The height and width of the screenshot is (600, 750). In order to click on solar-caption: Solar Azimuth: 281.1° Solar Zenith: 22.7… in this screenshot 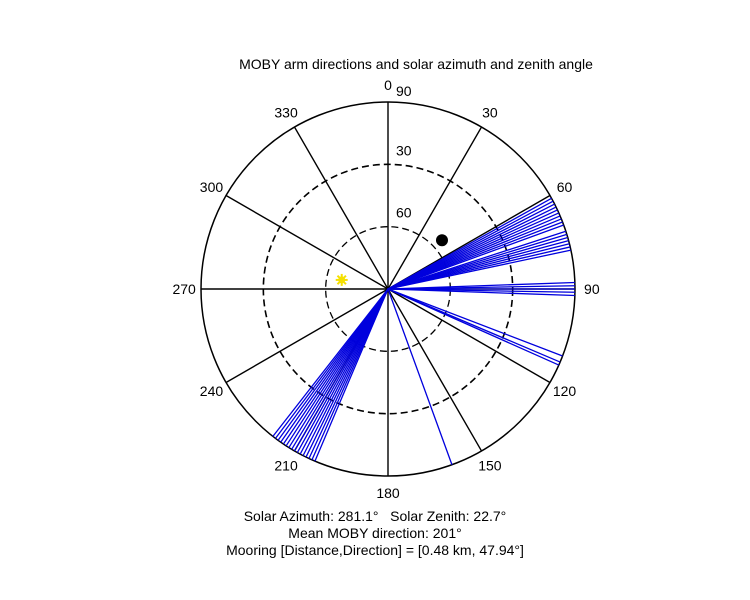, I will do `click(375, 516)`.